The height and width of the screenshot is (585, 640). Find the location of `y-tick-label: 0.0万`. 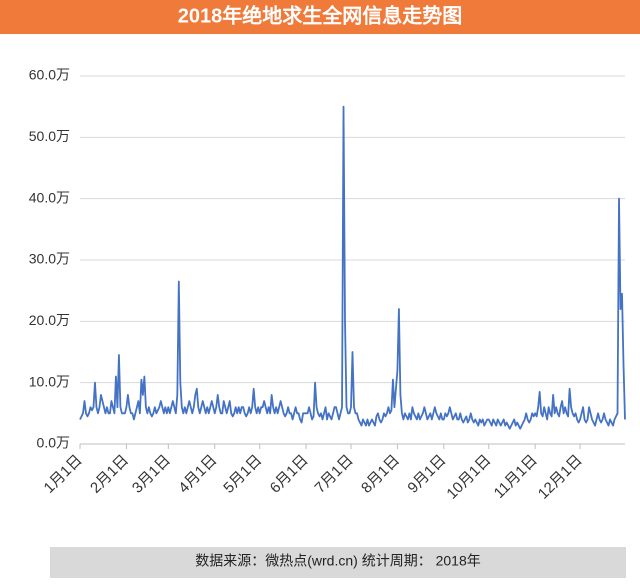

y-tick-label: 0.0万 is located at coordinates (53, 443).